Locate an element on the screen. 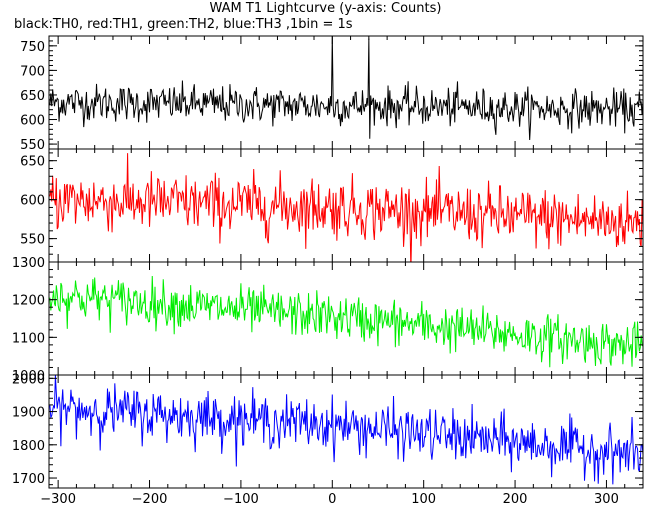 This screenshot has height=505, width=651. y-tick-label: 1900 is located at coordinates (28, 413).